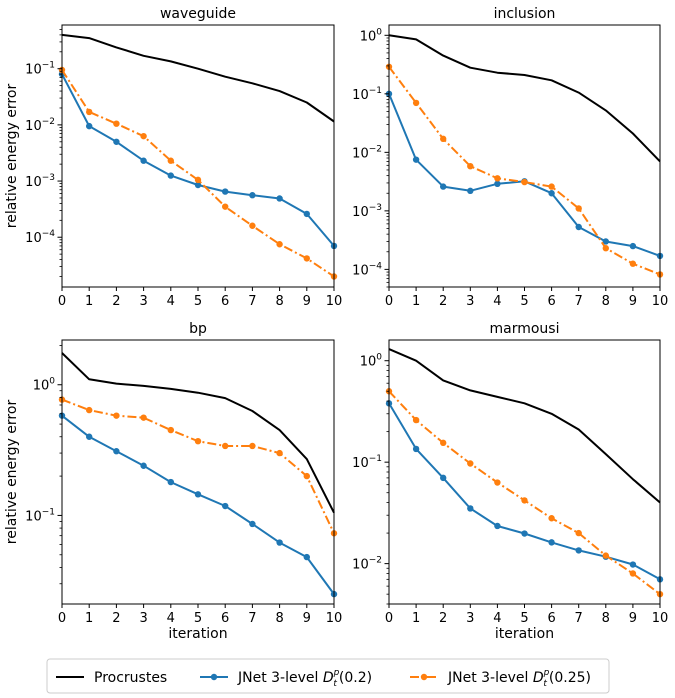 Image resolution: width=675 pixels, height=698 pixels. Describe the element at coordinates (424, 677) in the screenshot. I see `legend-marker` at that location.